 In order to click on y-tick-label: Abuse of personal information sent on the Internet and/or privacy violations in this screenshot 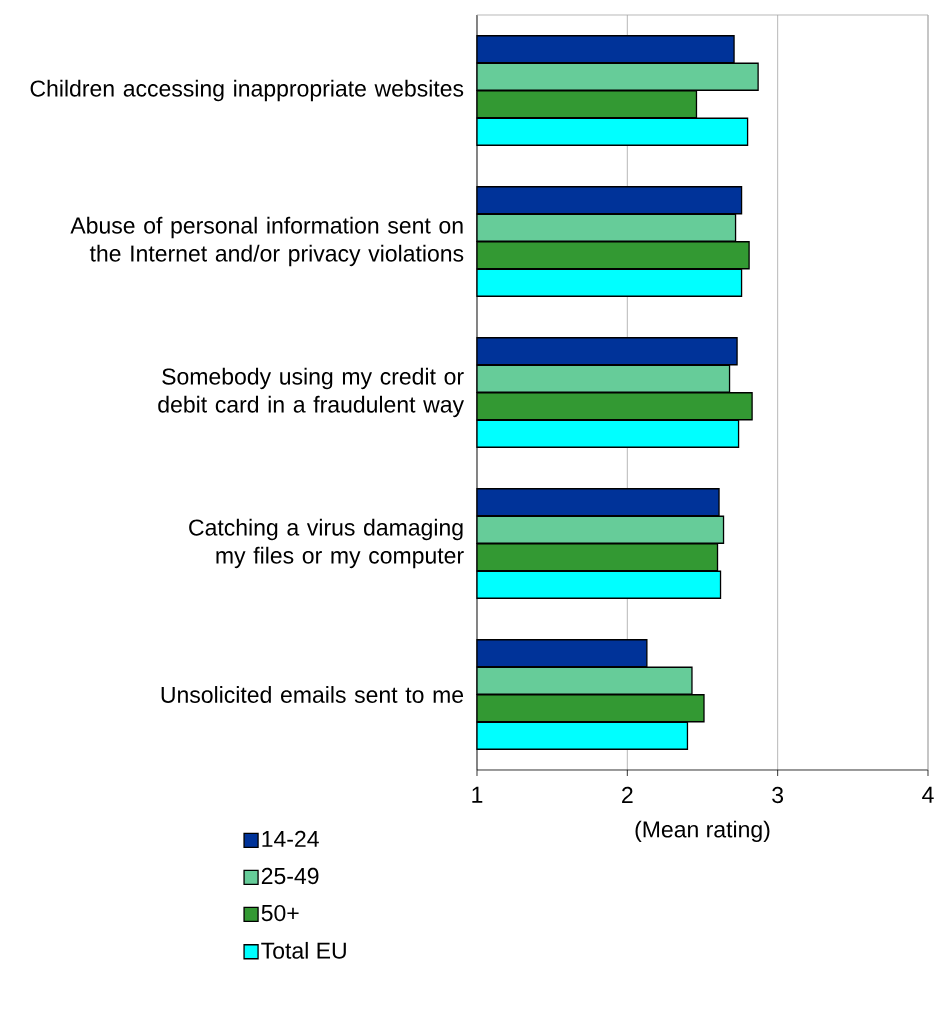, I will do `click(267, 241)`.